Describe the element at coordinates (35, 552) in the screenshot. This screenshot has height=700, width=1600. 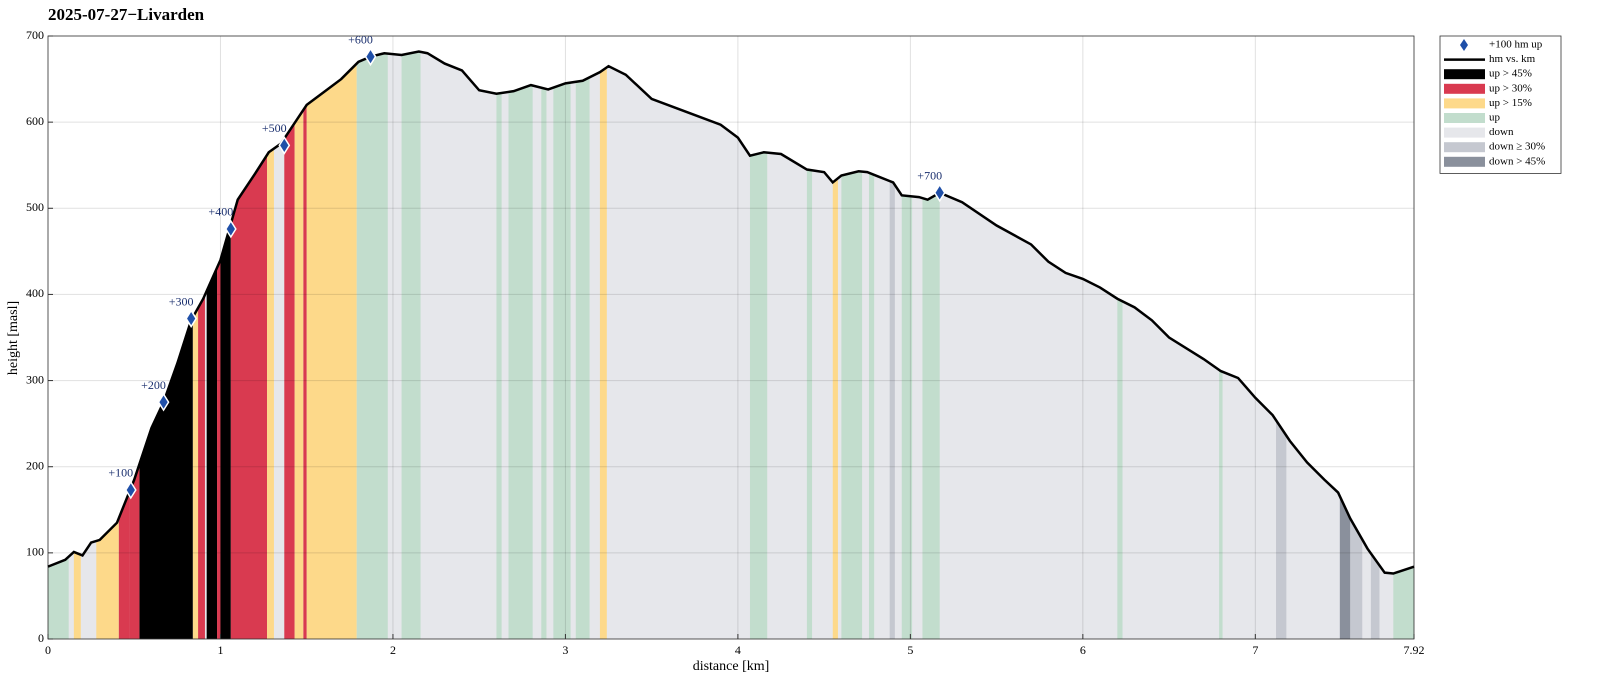
I see `y-tick-label: 100` at that location.